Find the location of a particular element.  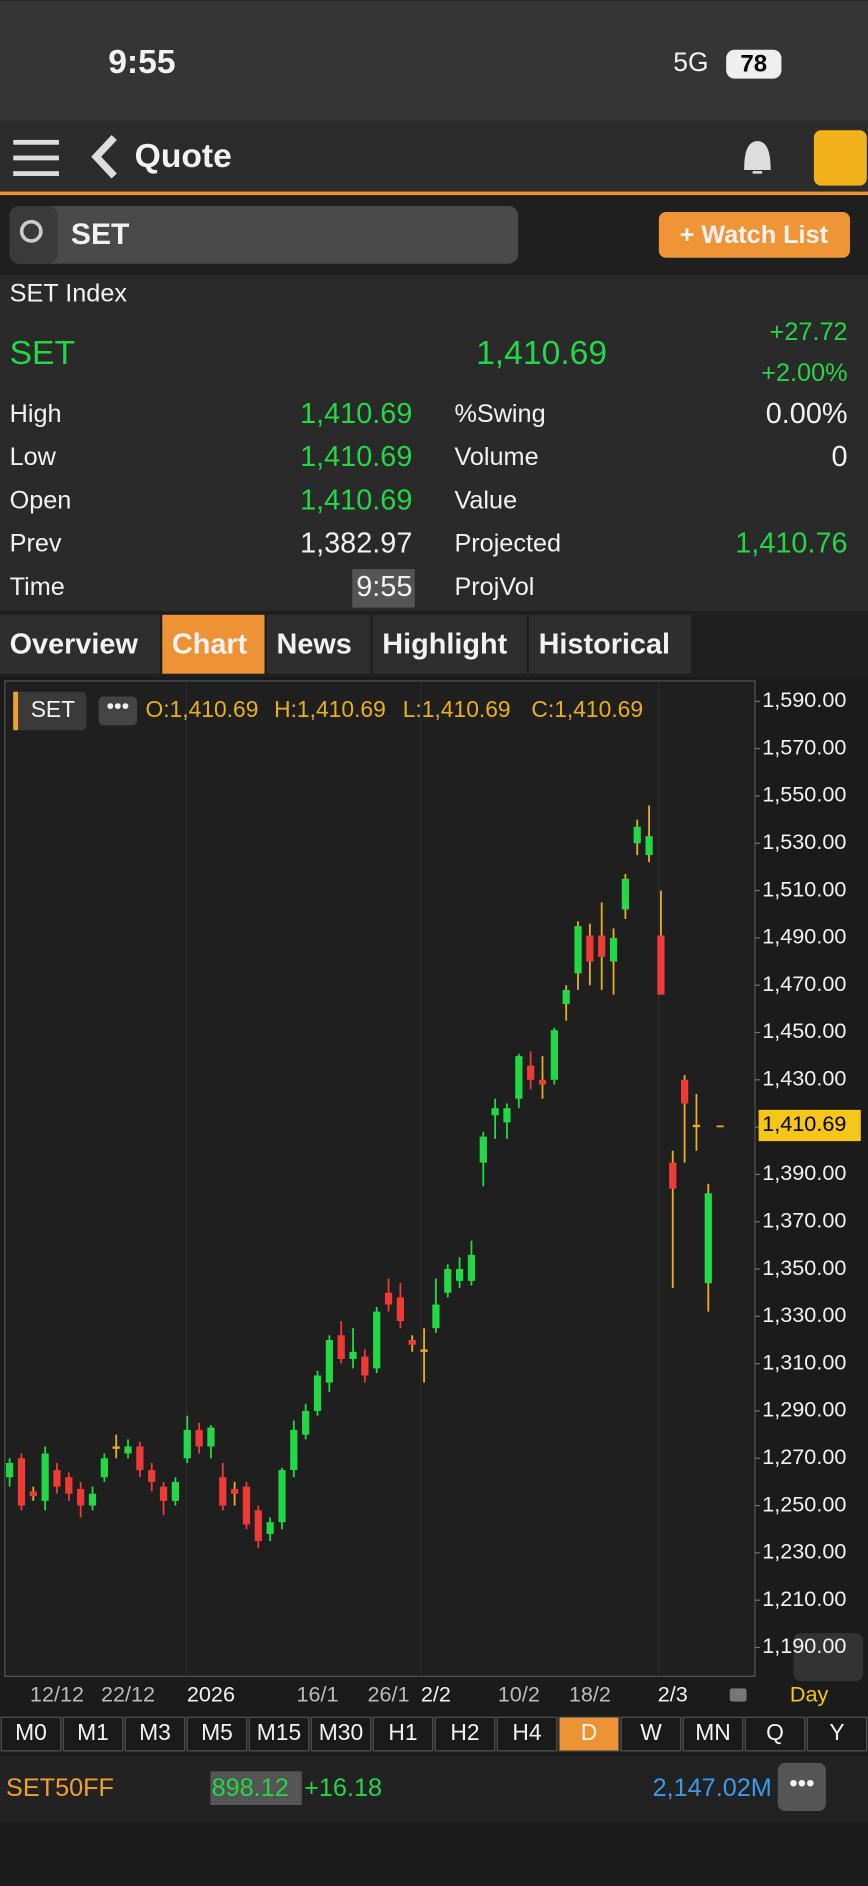

timeframe-label: H1 is located at coordinates (402, 1732).